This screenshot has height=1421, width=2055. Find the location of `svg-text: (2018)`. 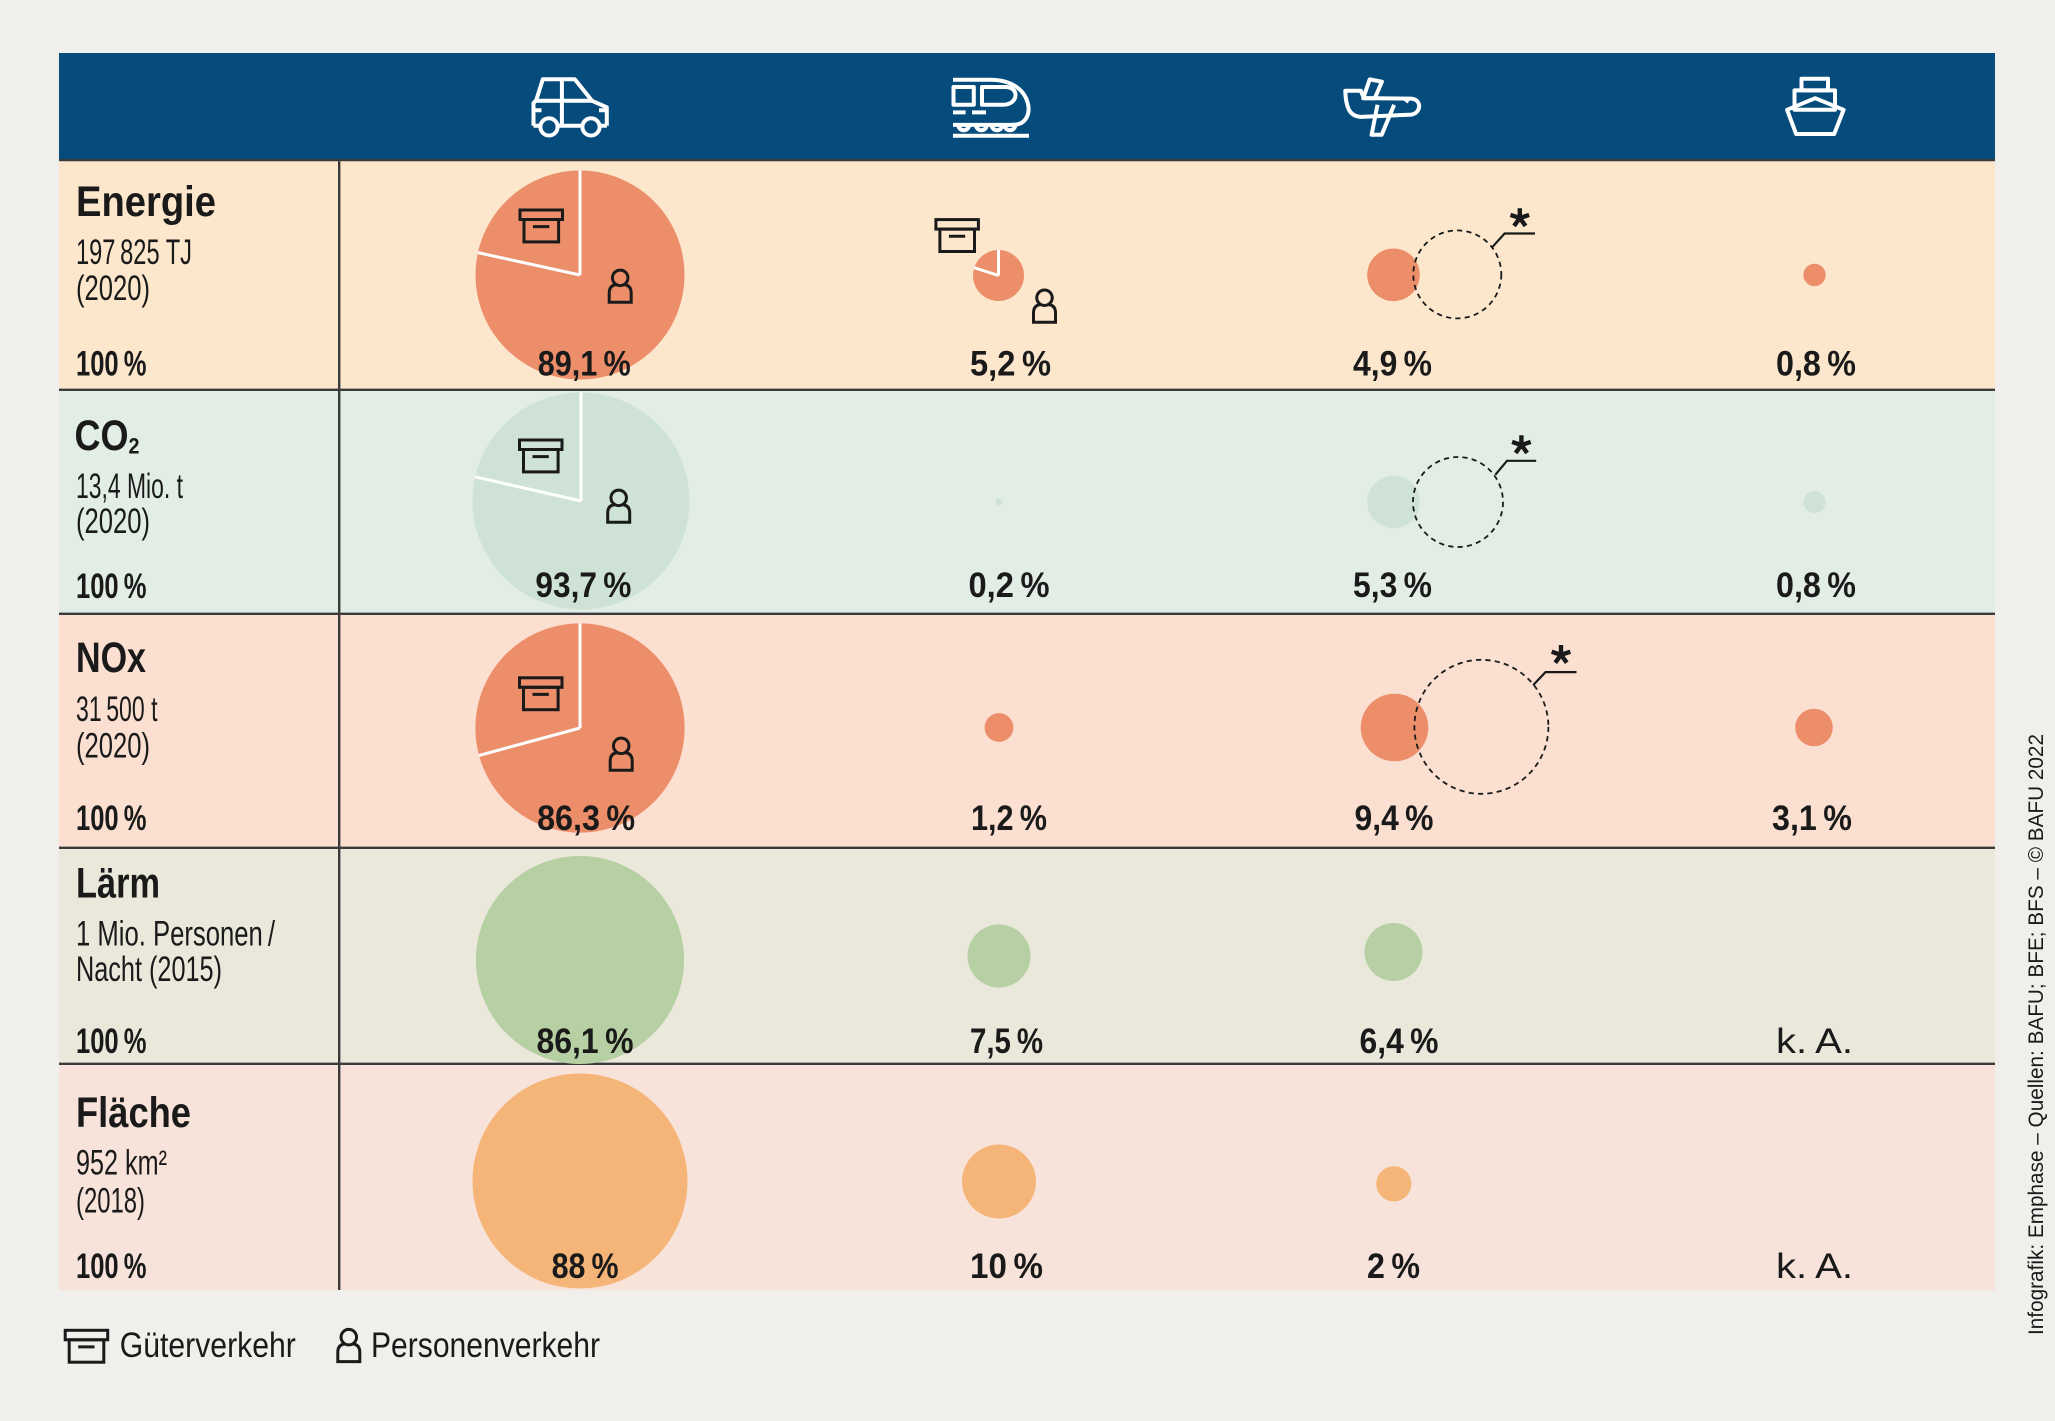

svg-text: (2018) is located at coordinates (110, 1200).